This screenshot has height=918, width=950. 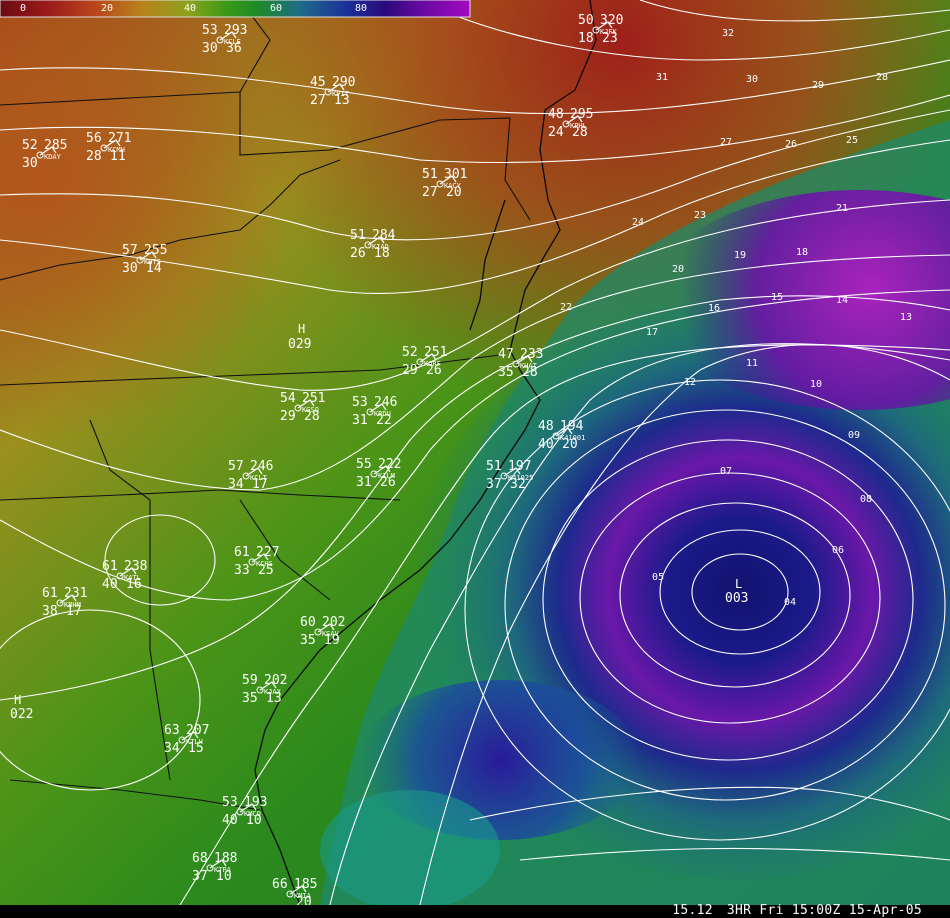 I want to click on station-id: KCLE, so click(x=232, y=42).